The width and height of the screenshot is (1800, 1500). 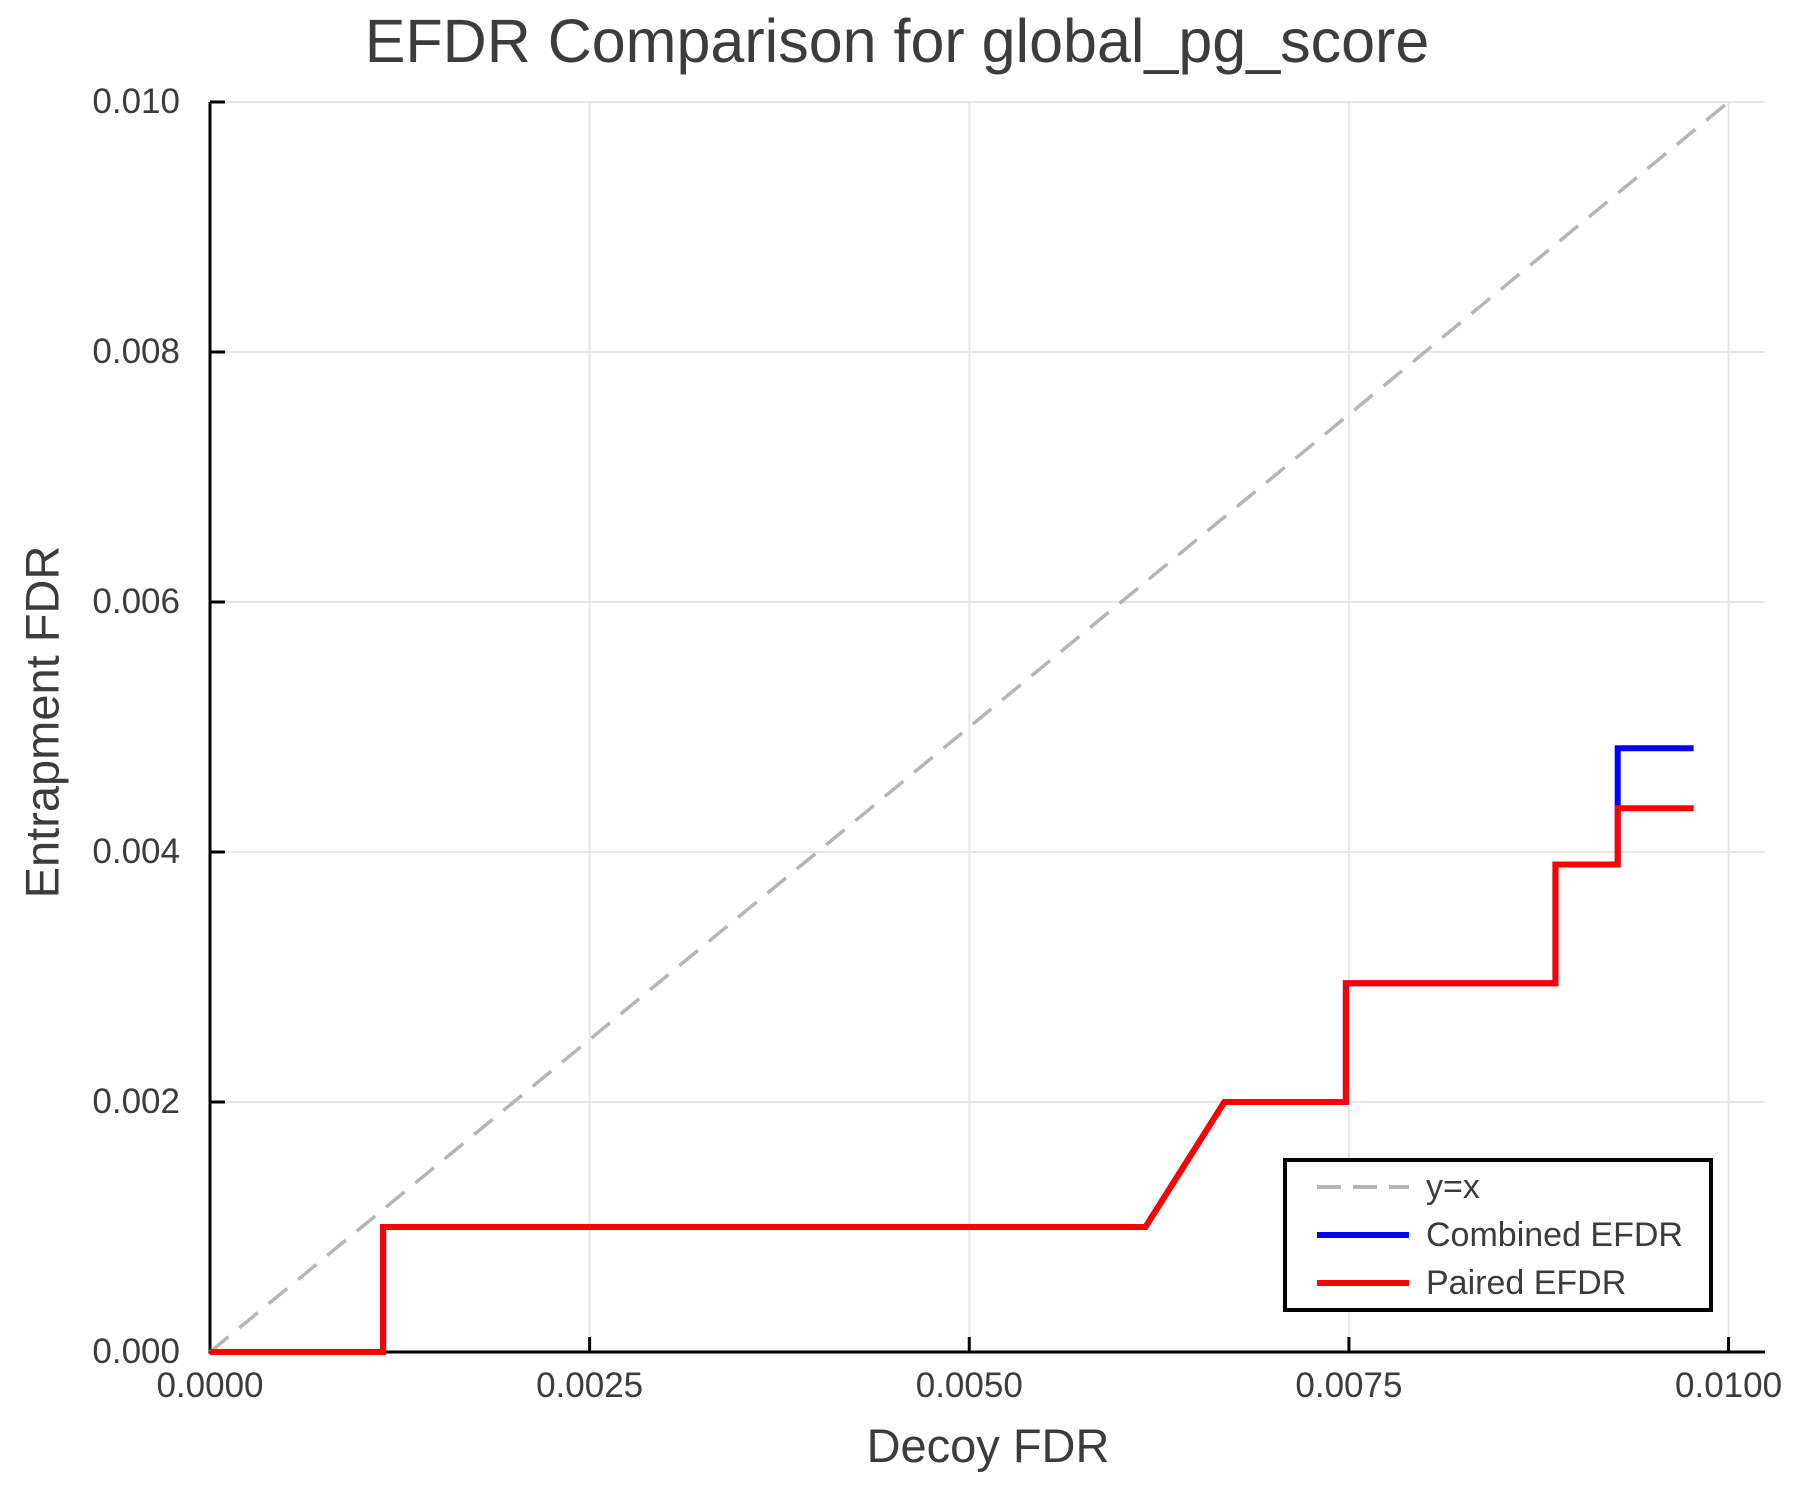 I want to click on y-tick-label-0.000: 0.000, so click(x=136, y=1351).